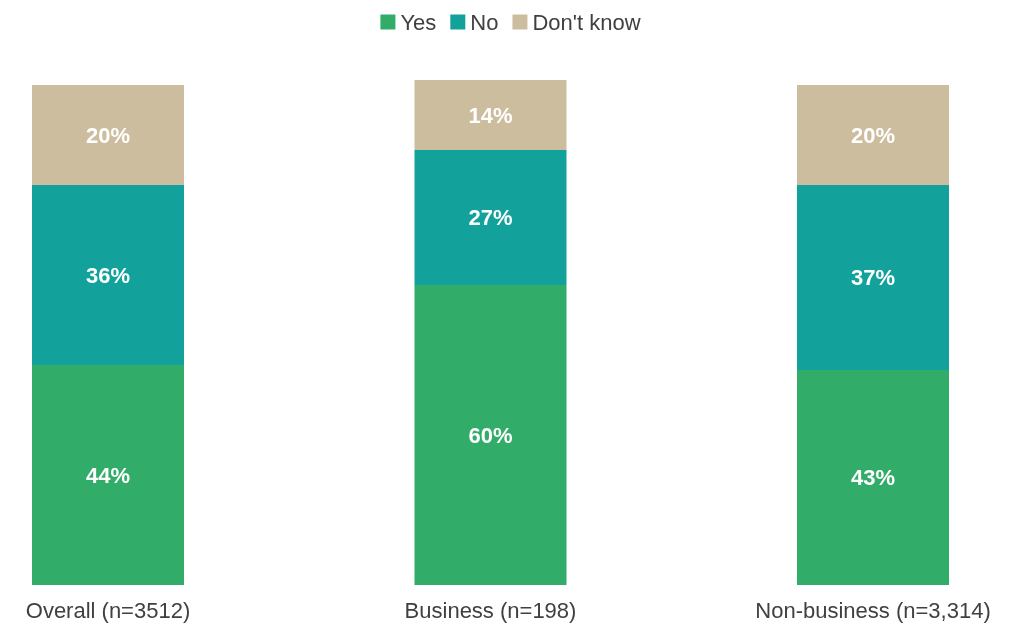 The width and height of the screenshot is (1021, 640). I want to click on data-label: 14%, so click(490, 115).